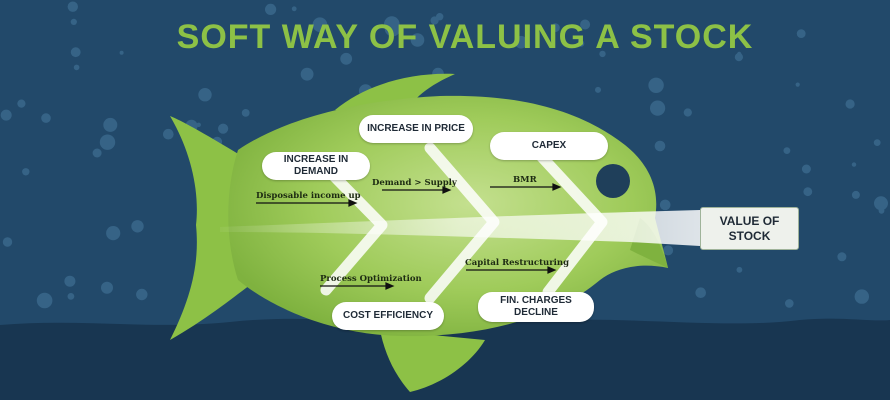  I want to click on fish-tail, so click(210, 228).